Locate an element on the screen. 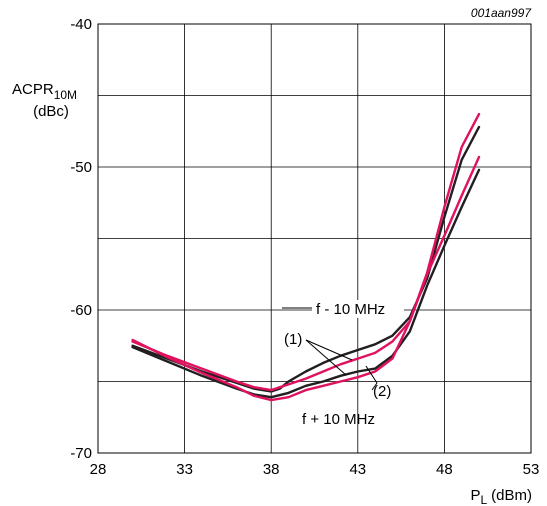  marker1-label: (1) is located at coordinates (293, 339).